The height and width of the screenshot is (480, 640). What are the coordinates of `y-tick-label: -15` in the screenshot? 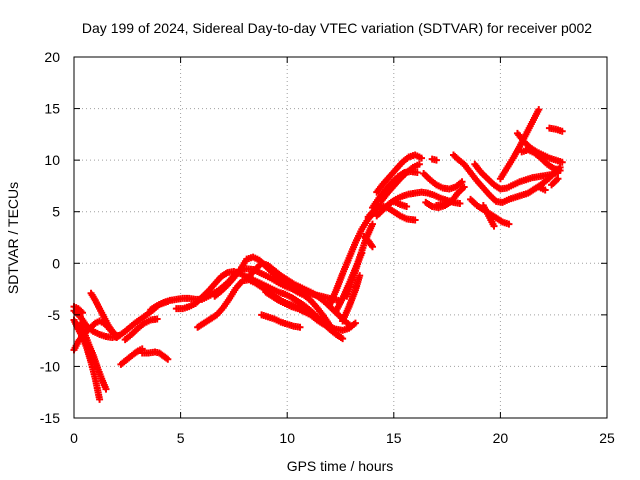 It's located at (50, 418).